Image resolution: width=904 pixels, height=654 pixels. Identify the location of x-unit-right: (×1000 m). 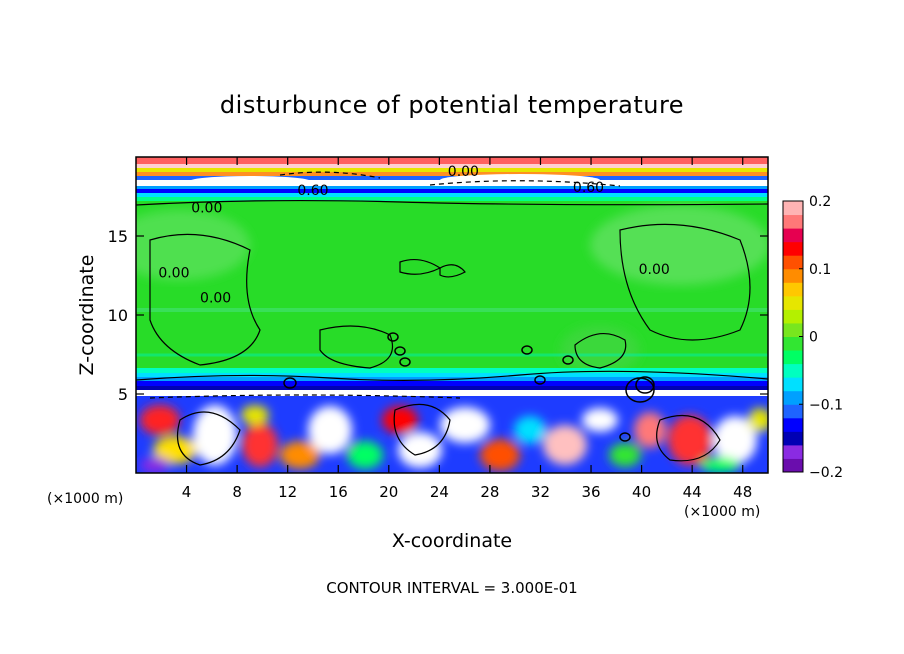
(722, 512).